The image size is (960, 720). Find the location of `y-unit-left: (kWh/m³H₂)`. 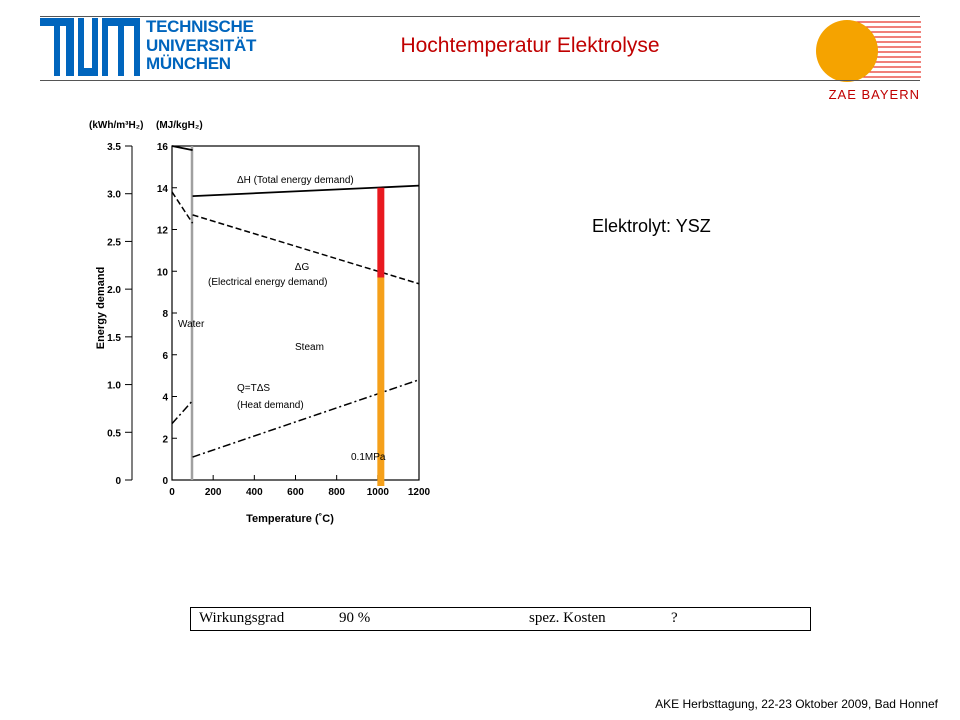

y-unit-left: (kWh/m³H₂) is located at coordinates (116, 125).